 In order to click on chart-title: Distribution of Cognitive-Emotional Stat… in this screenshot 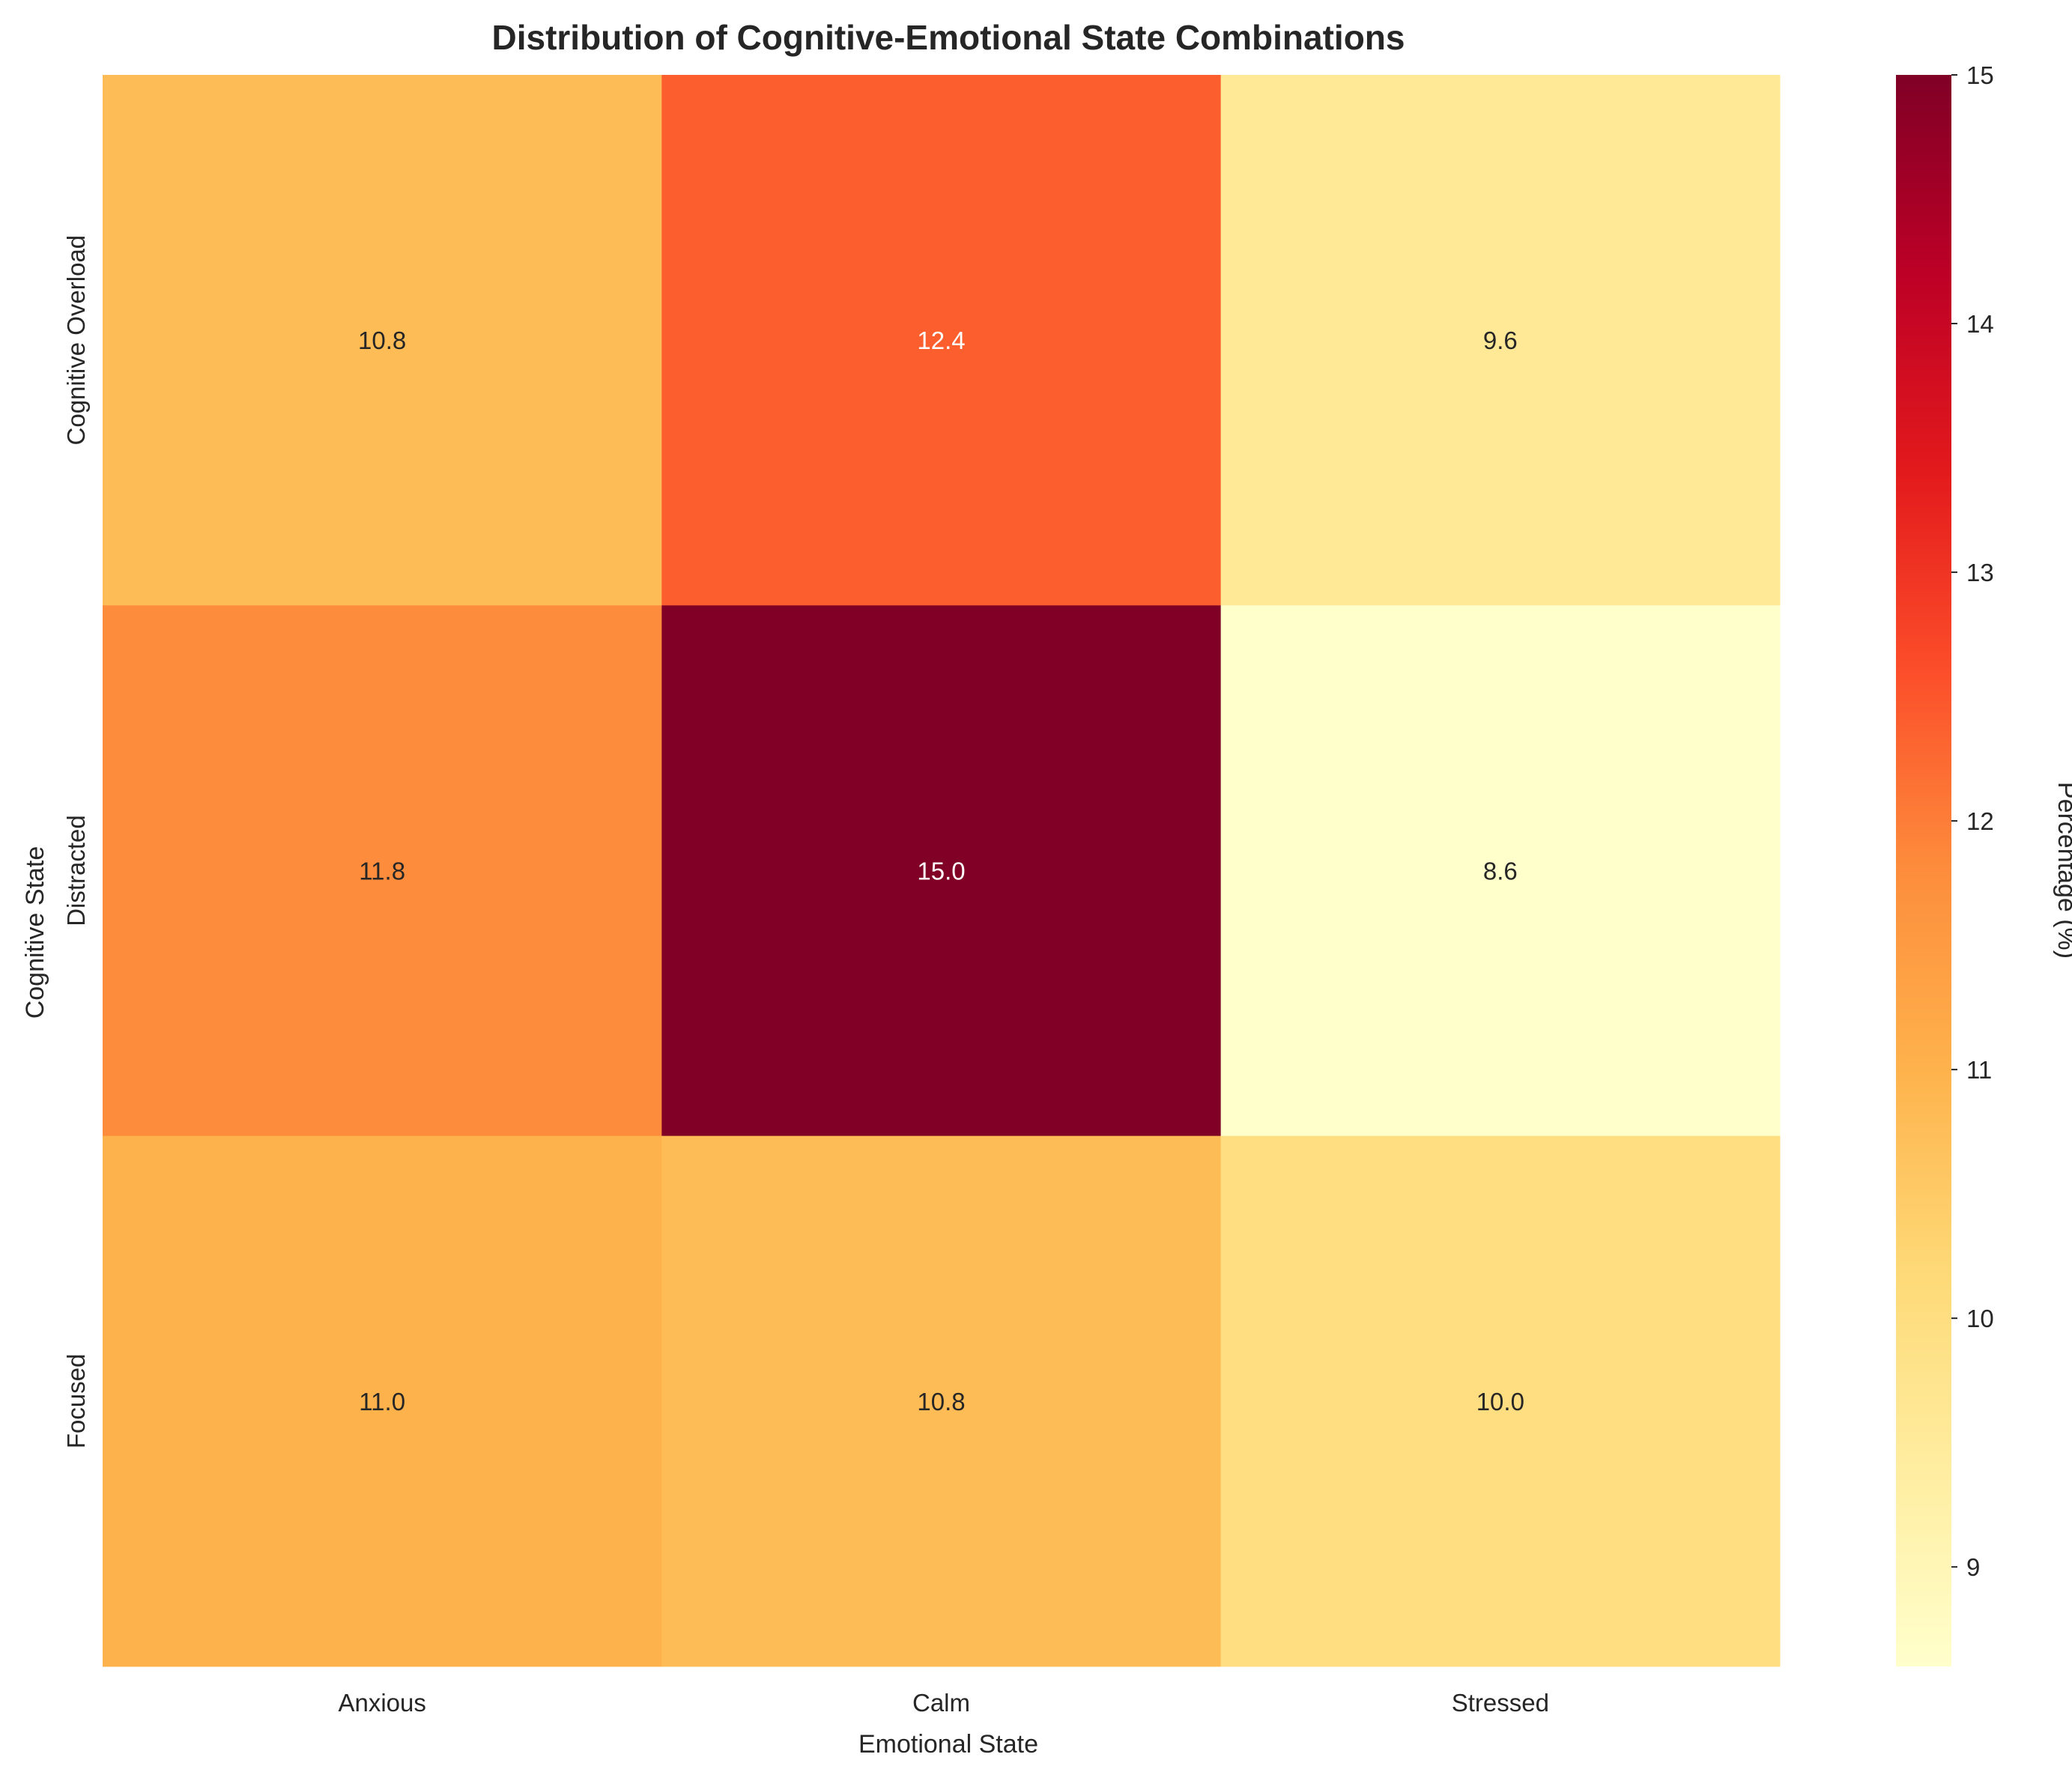, I will do `click(949, 37)`.